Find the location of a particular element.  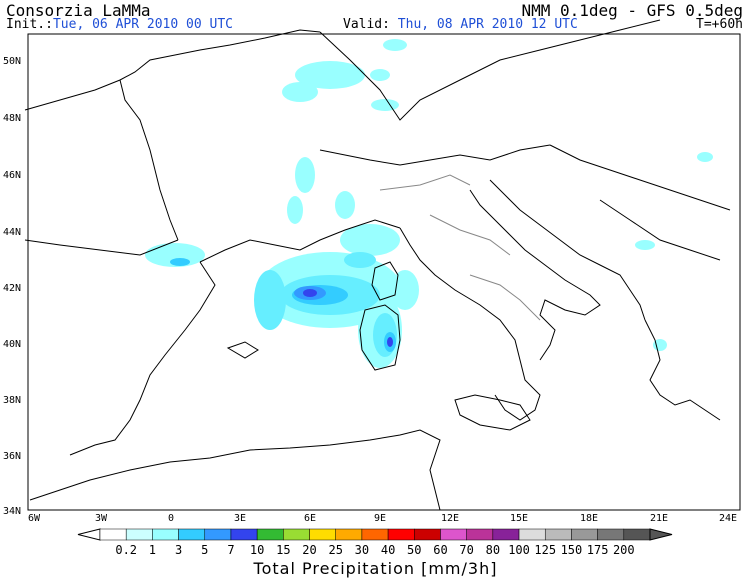

lon-label-18e: 18E is located at coordinates (589, 518).